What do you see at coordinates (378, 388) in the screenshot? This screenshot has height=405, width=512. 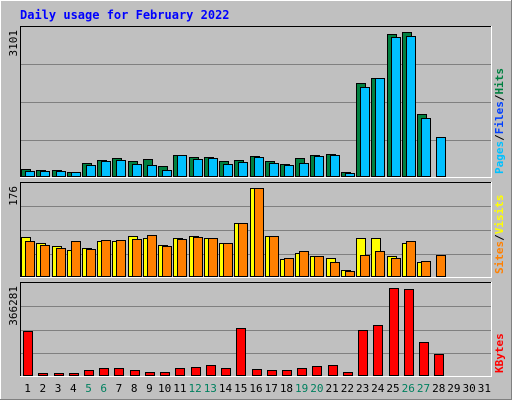 I see `x-tick-day-24: 24` at bounding box center [378, 388].